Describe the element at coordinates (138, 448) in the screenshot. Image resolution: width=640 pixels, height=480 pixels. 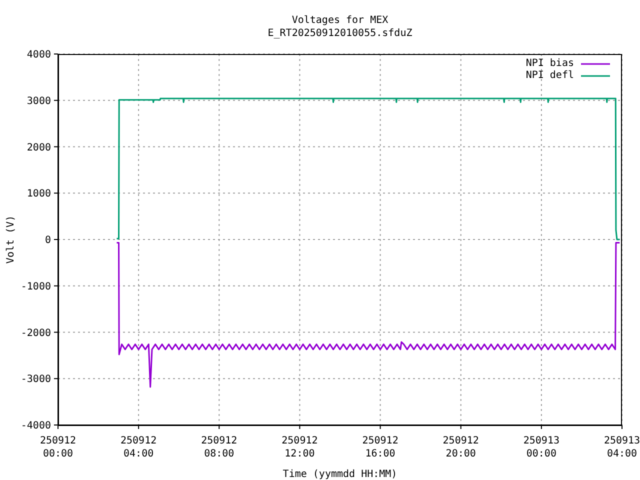
I see `x-tick-label: 250912 04:00` at that location.